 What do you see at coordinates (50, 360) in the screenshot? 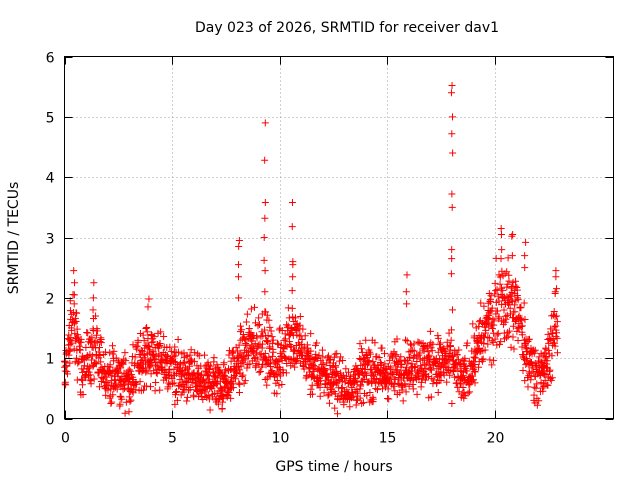
I see `y-tick-label: 1` at bounding box center [50, 360].